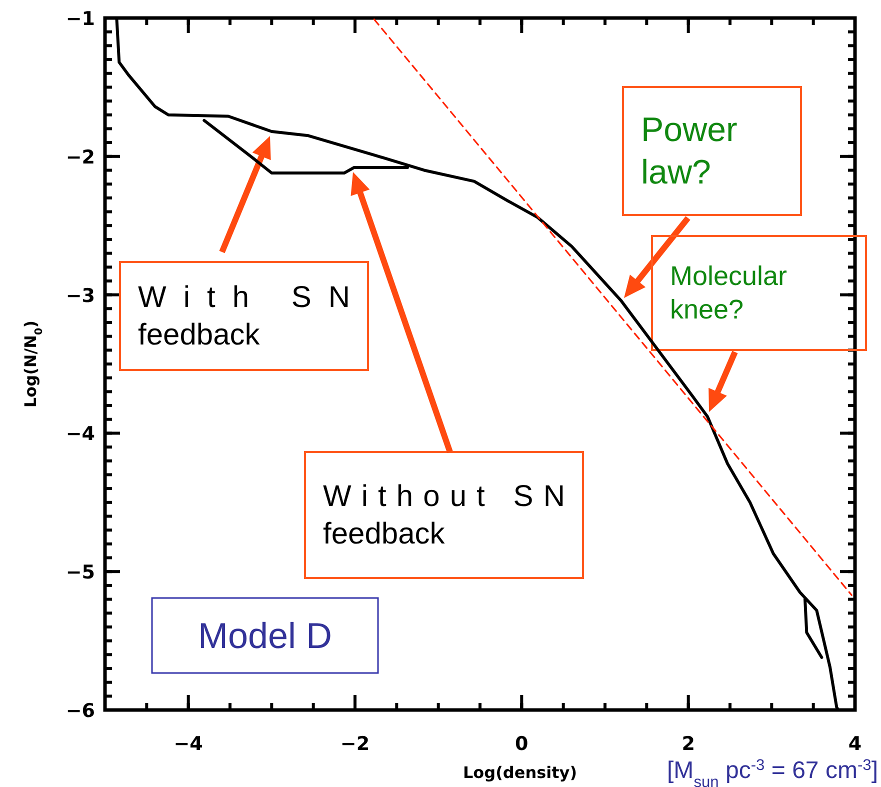 Image resolution: width=881 pixels, height=787 pixels. What do you see at coordinates (689, 151) in the screenshot?
I see `annotation: Power law?` at bounding box center [689, 151].